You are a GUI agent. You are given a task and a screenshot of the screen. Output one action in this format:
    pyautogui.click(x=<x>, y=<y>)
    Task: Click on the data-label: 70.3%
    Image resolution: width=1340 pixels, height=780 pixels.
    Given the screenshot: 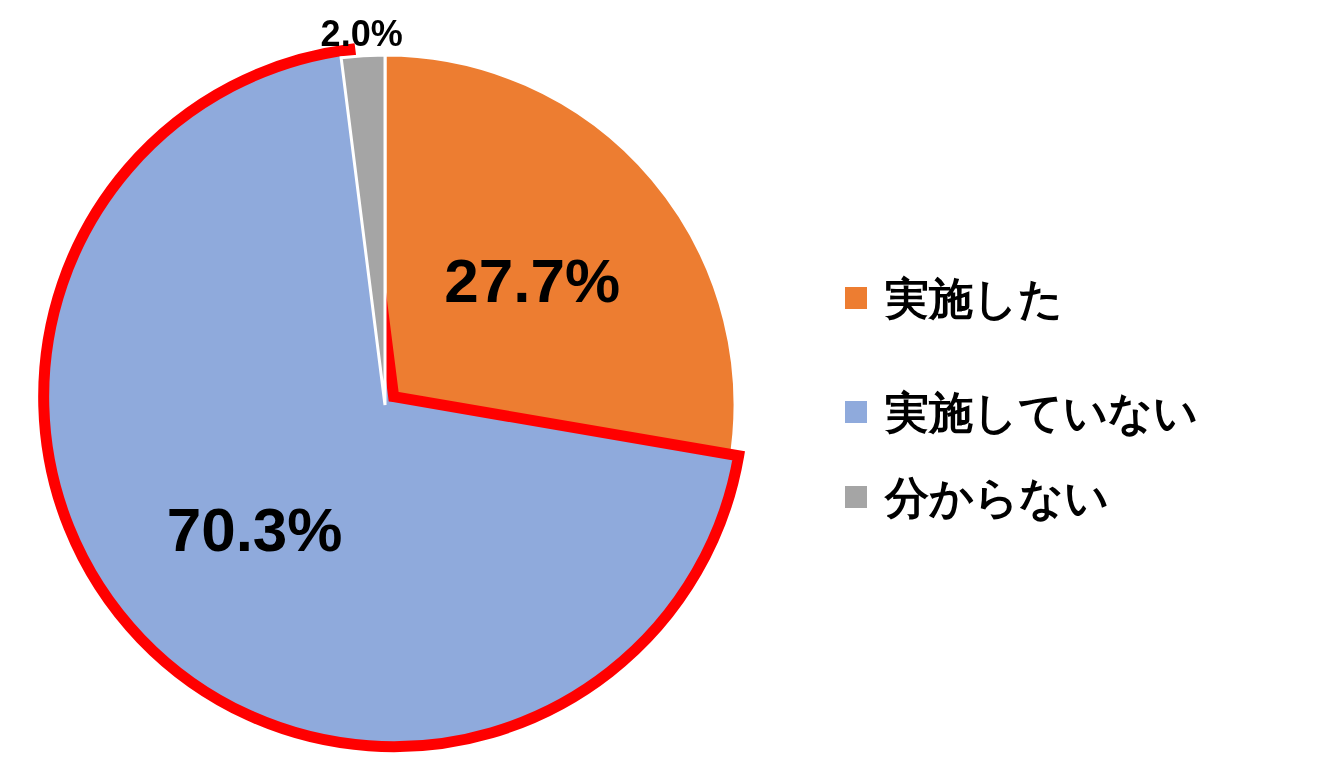 What is the action you would take?
    pyautogui.click(x=254, y=530)
    